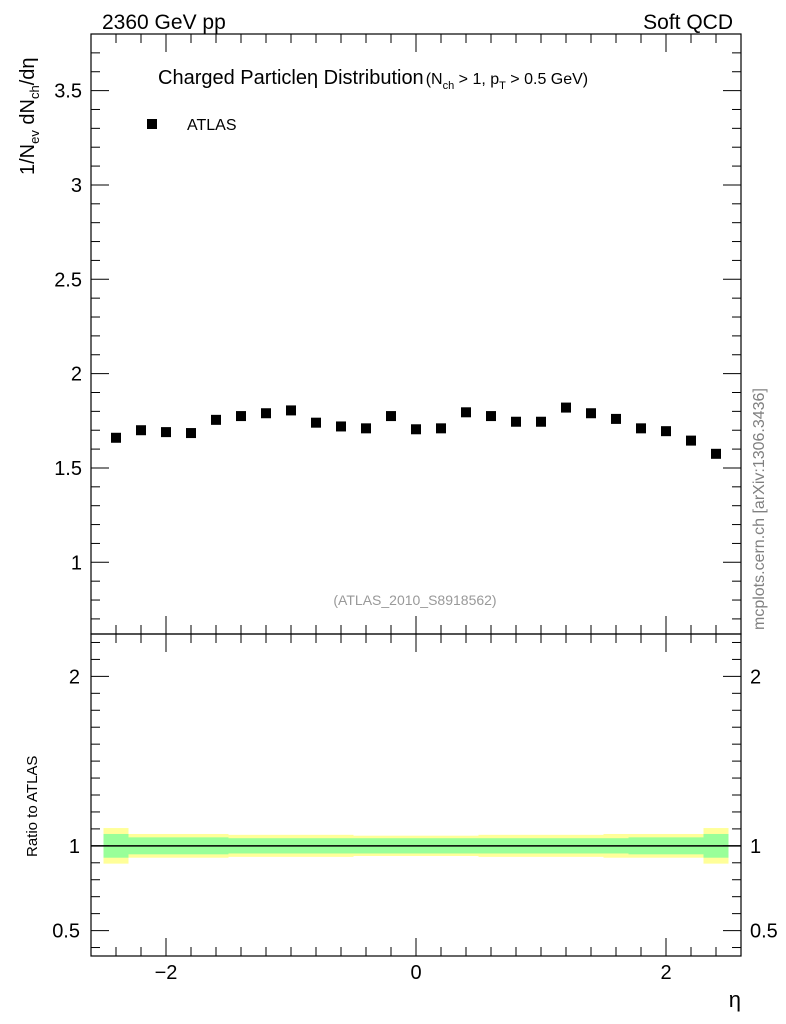 Image resolution: width=786 pixels, height=1024 pixels. Describe the element at coordinates (68, 92) in the screenshot. I see `main-y-tick-label: 3.5` at that location.